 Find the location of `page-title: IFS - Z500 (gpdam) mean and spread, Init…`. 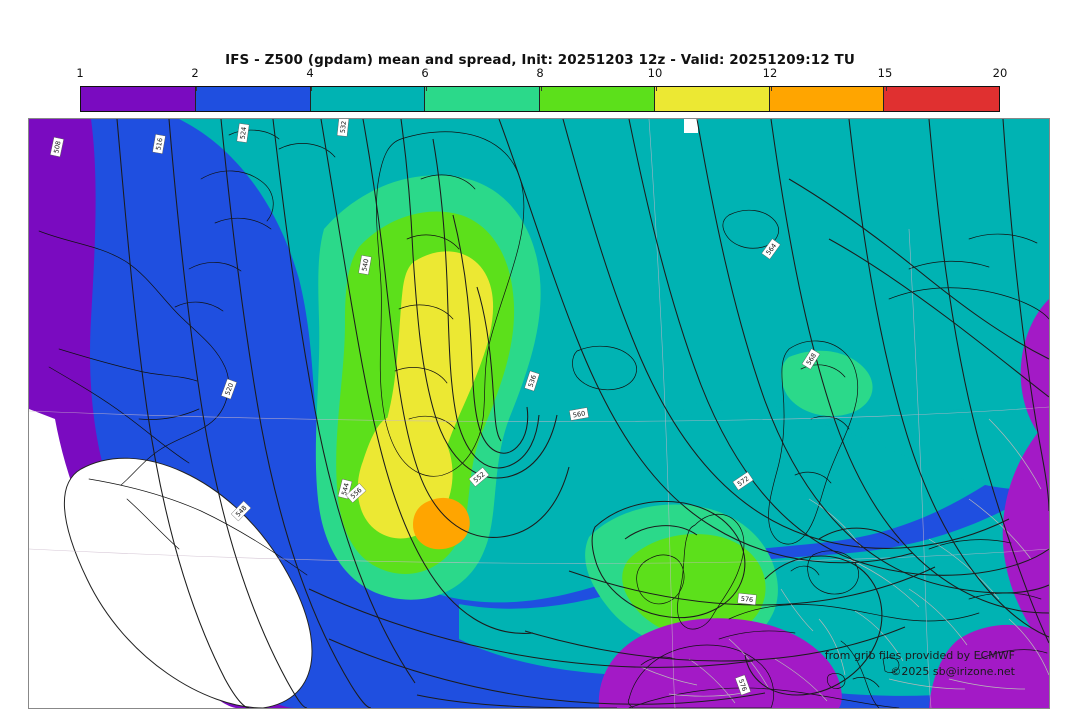

page-title: IFS - Z500 (gpdam) mean and spread, Init… is located at coordinates (540, 60).